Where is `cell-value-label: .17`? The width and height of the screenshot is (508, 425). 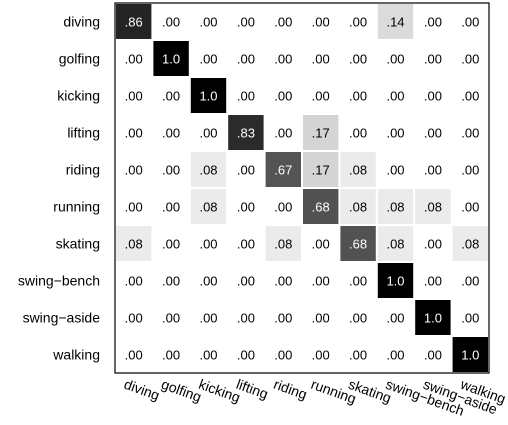
cell-value-label: .17 is located at coordinates (321, 170).